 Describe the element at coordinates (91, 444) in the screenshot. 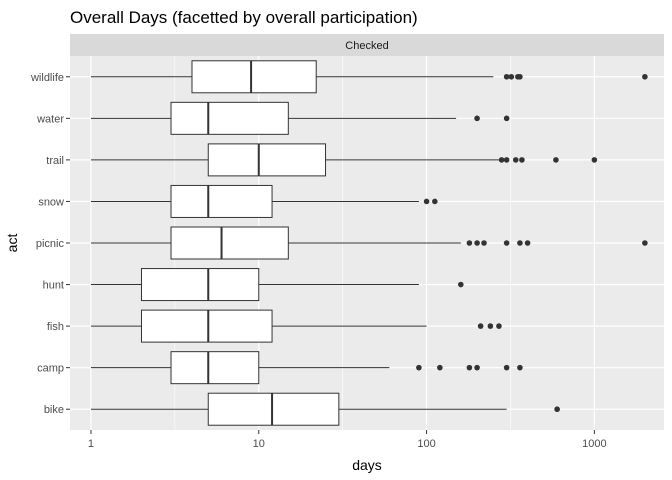

I see `x-tick-label: 1` at that location.